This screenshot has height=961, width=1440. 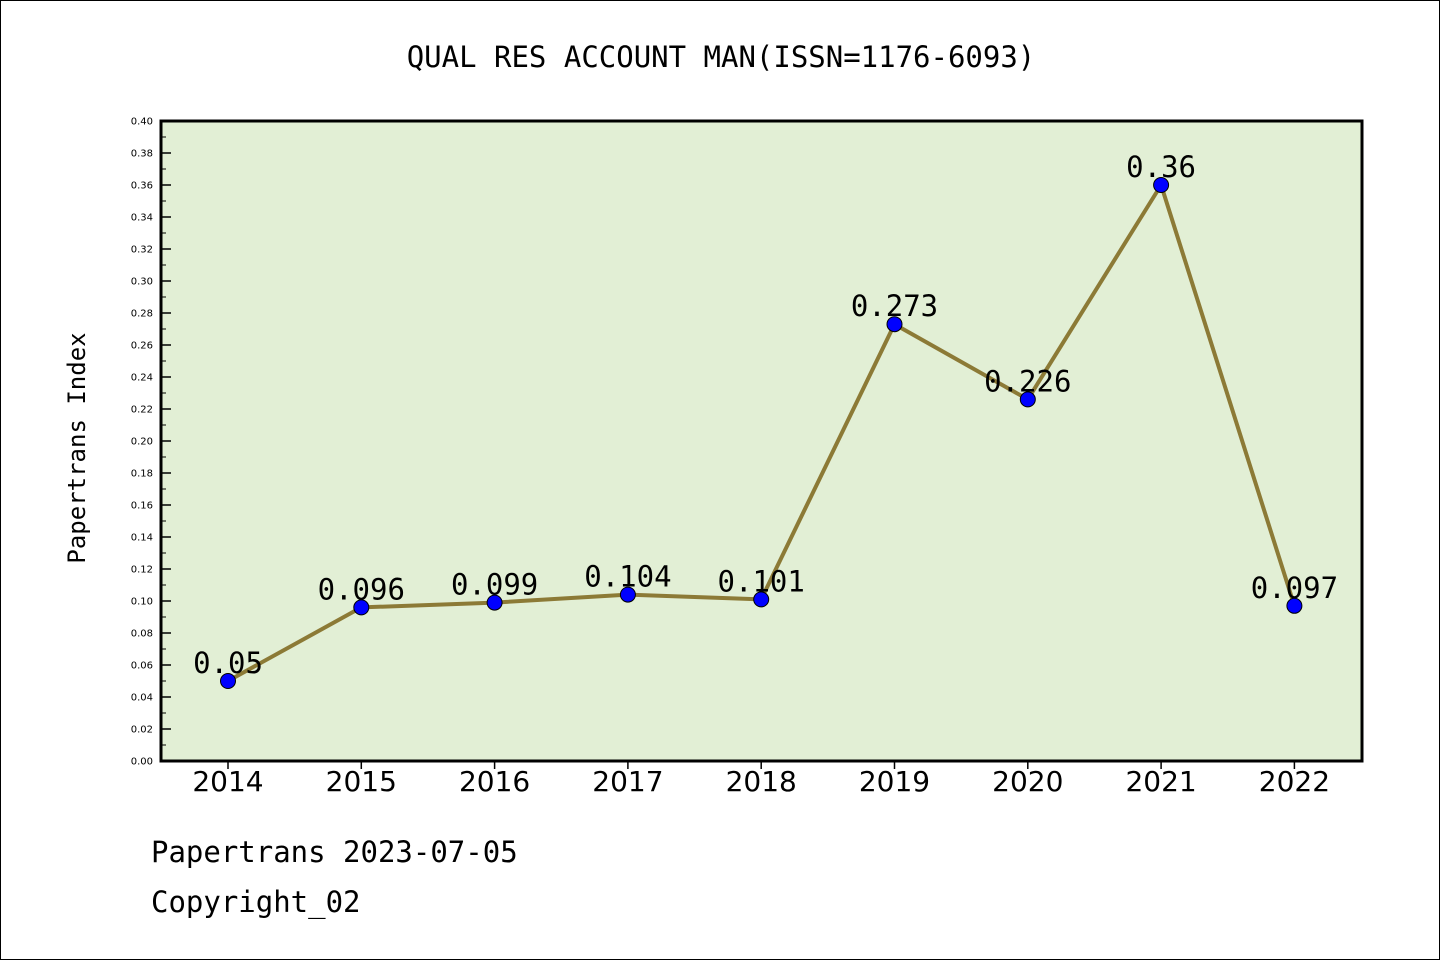 What do you see at coordinates (1294, 588) in the screenshot?
I see `data-label: 0.097` at bounding box center [1294, 588].